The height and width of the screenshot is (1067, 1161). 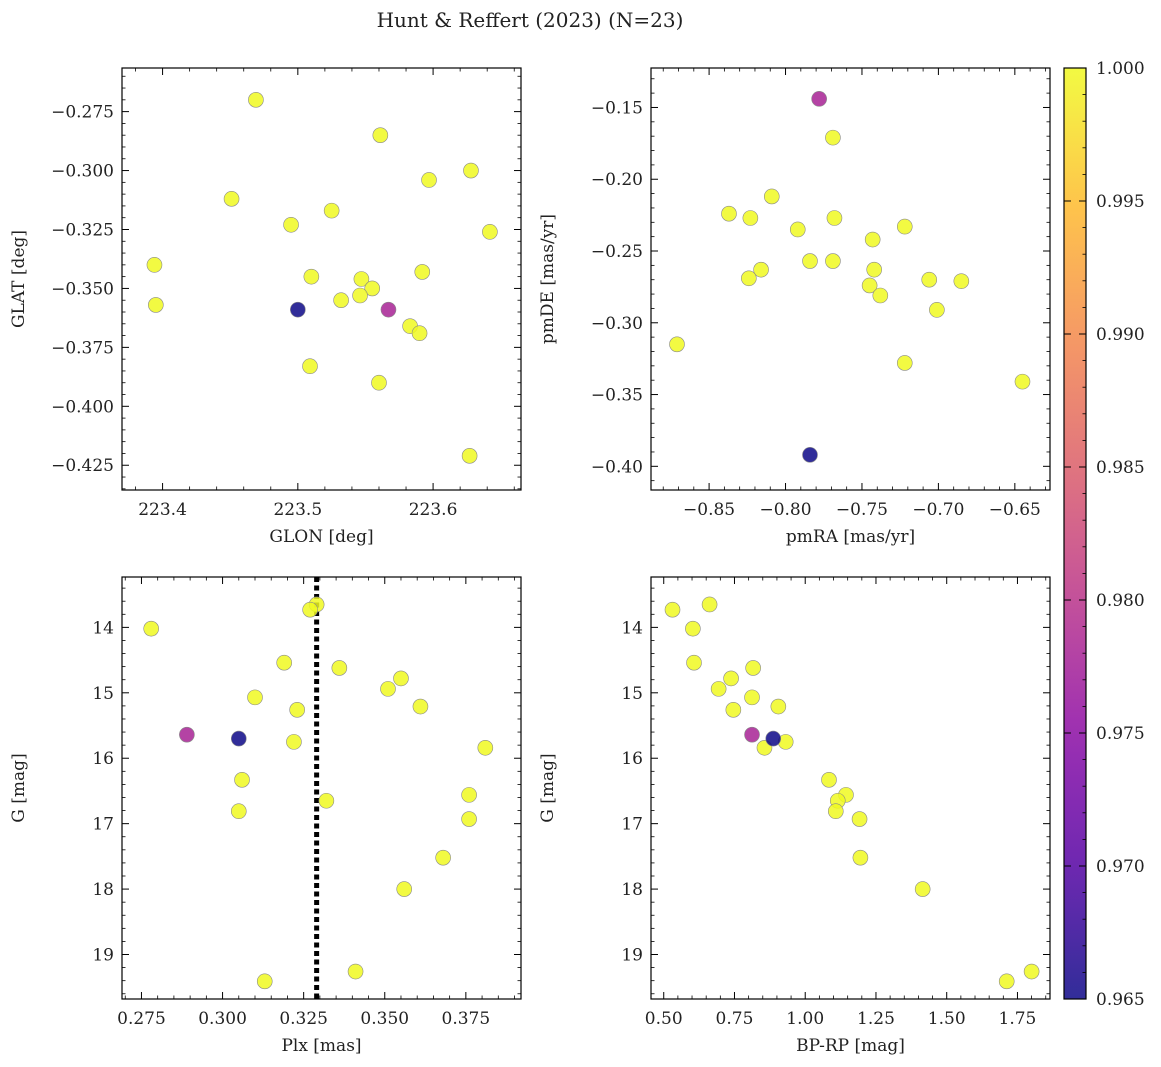 I want to click on y-tick-label: −0.35, so click(x=617, y=396).